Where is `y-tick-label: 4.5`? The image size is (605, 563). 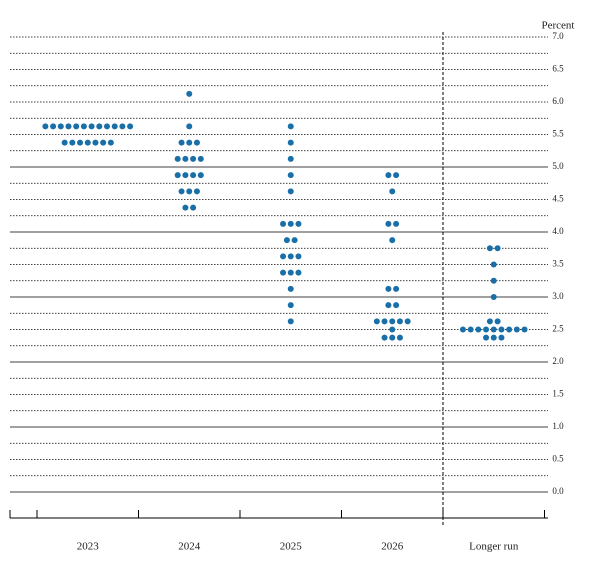
y-tick-label: 4.5 is located at coordinates (558, 199).